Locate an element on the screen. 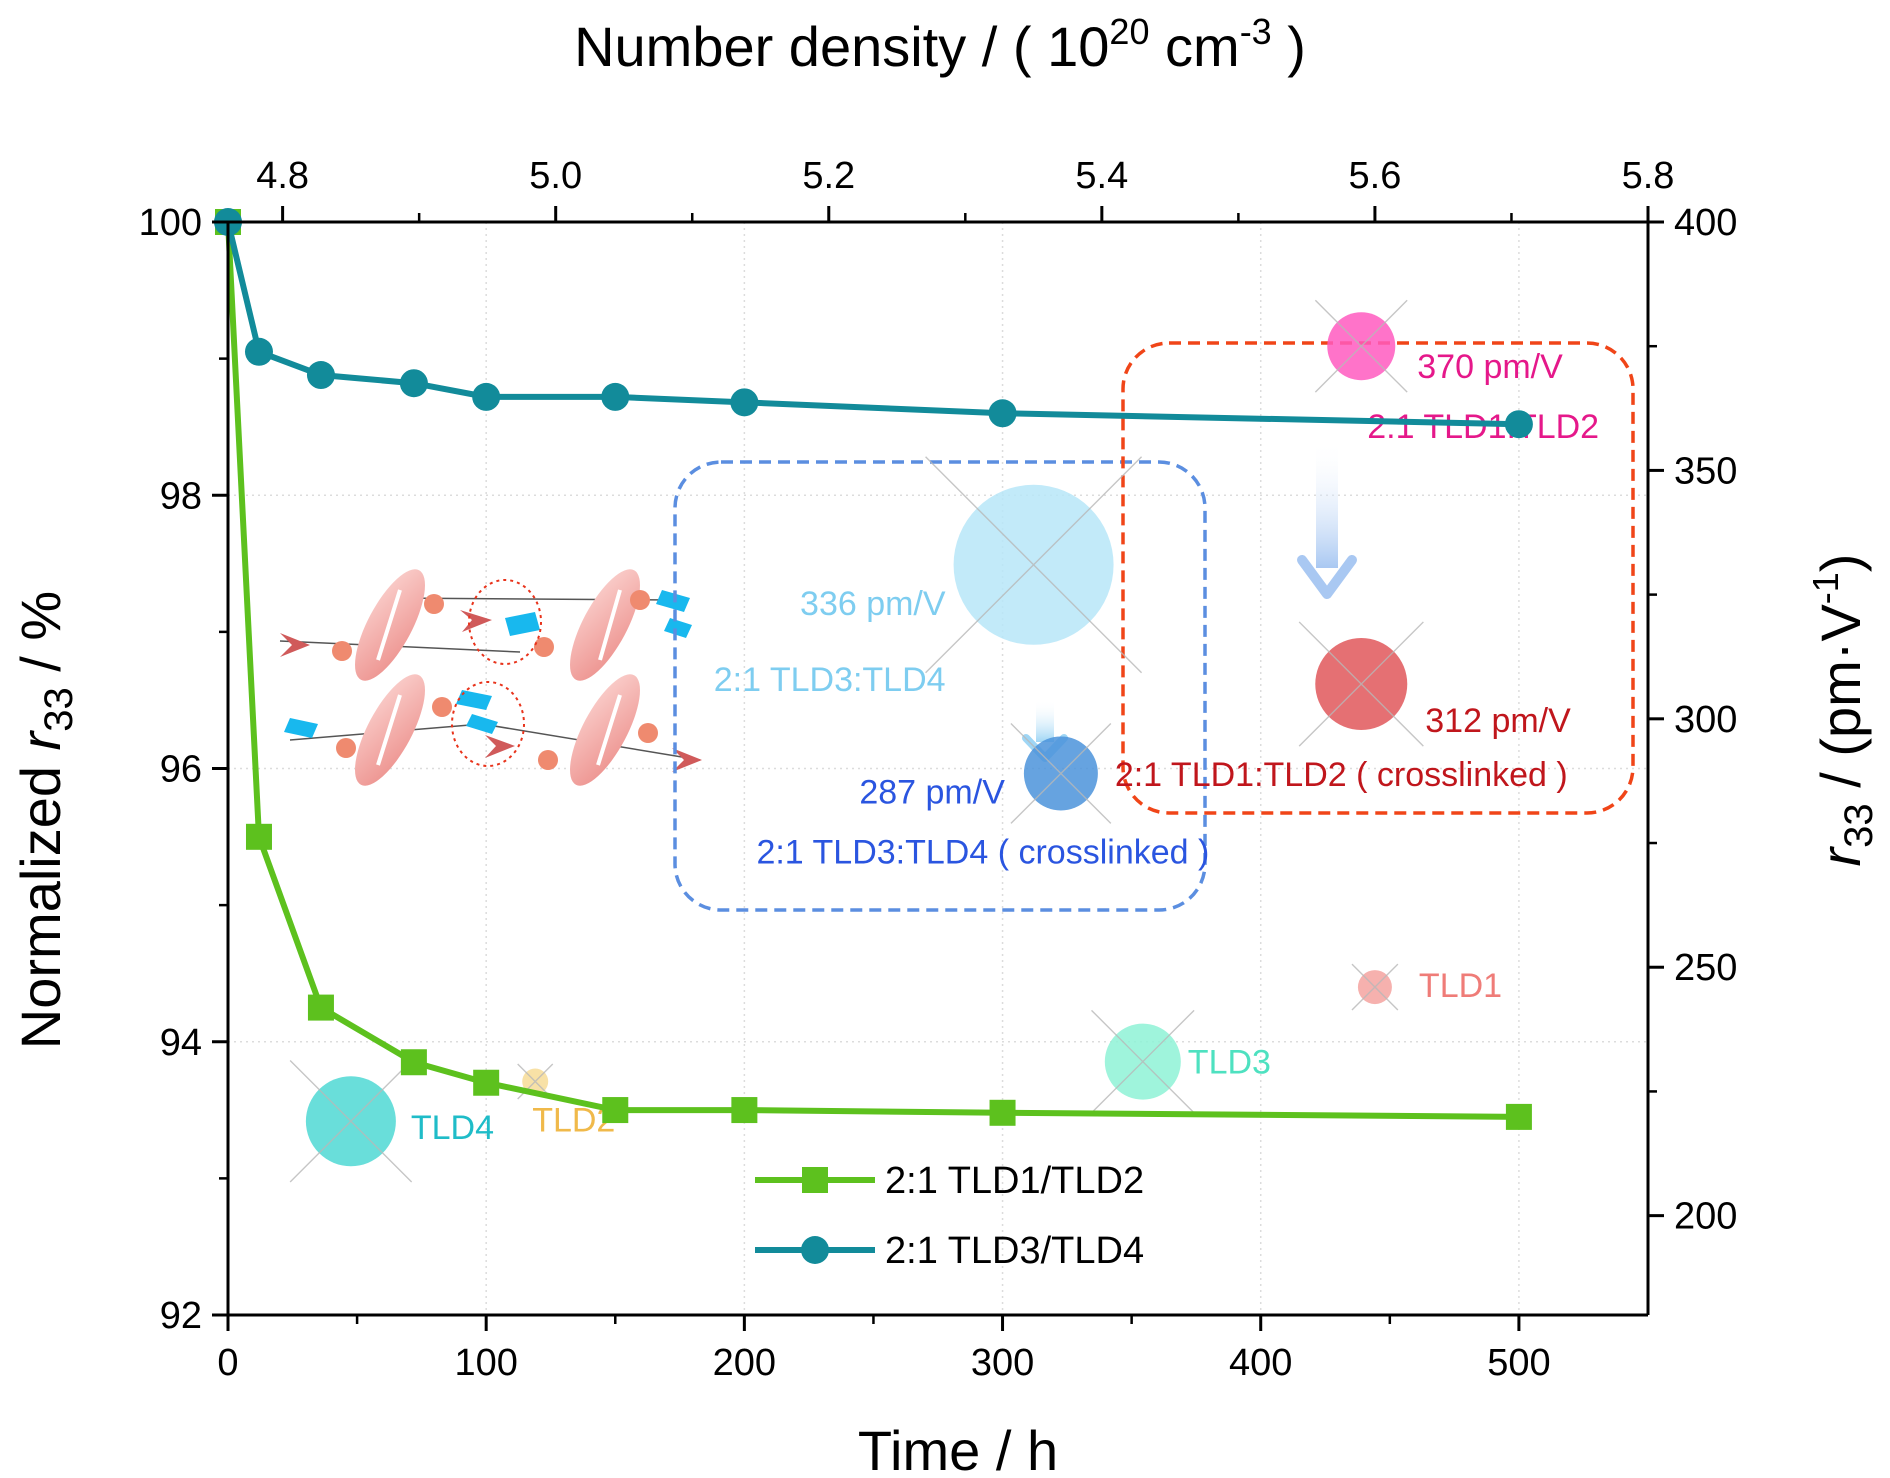  y-axis-label: Normalized r33 / % is located at coordinates (45, 820).